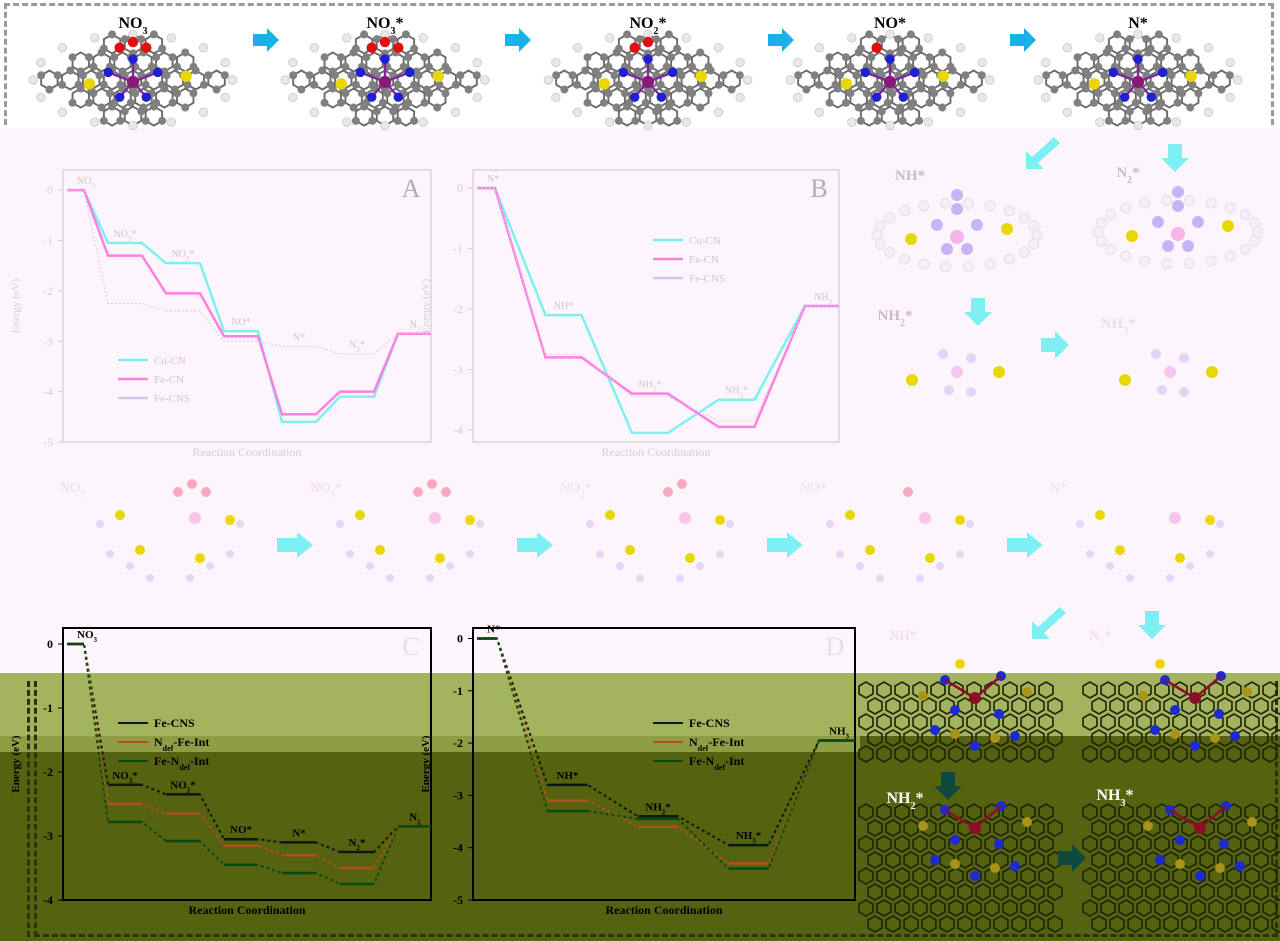 Image resolution: width=1280 pixels, height=941 pixels. Describe the element at coordinates (458, 249) in the screenshot. I see `y-tick-label: -1` at that location.